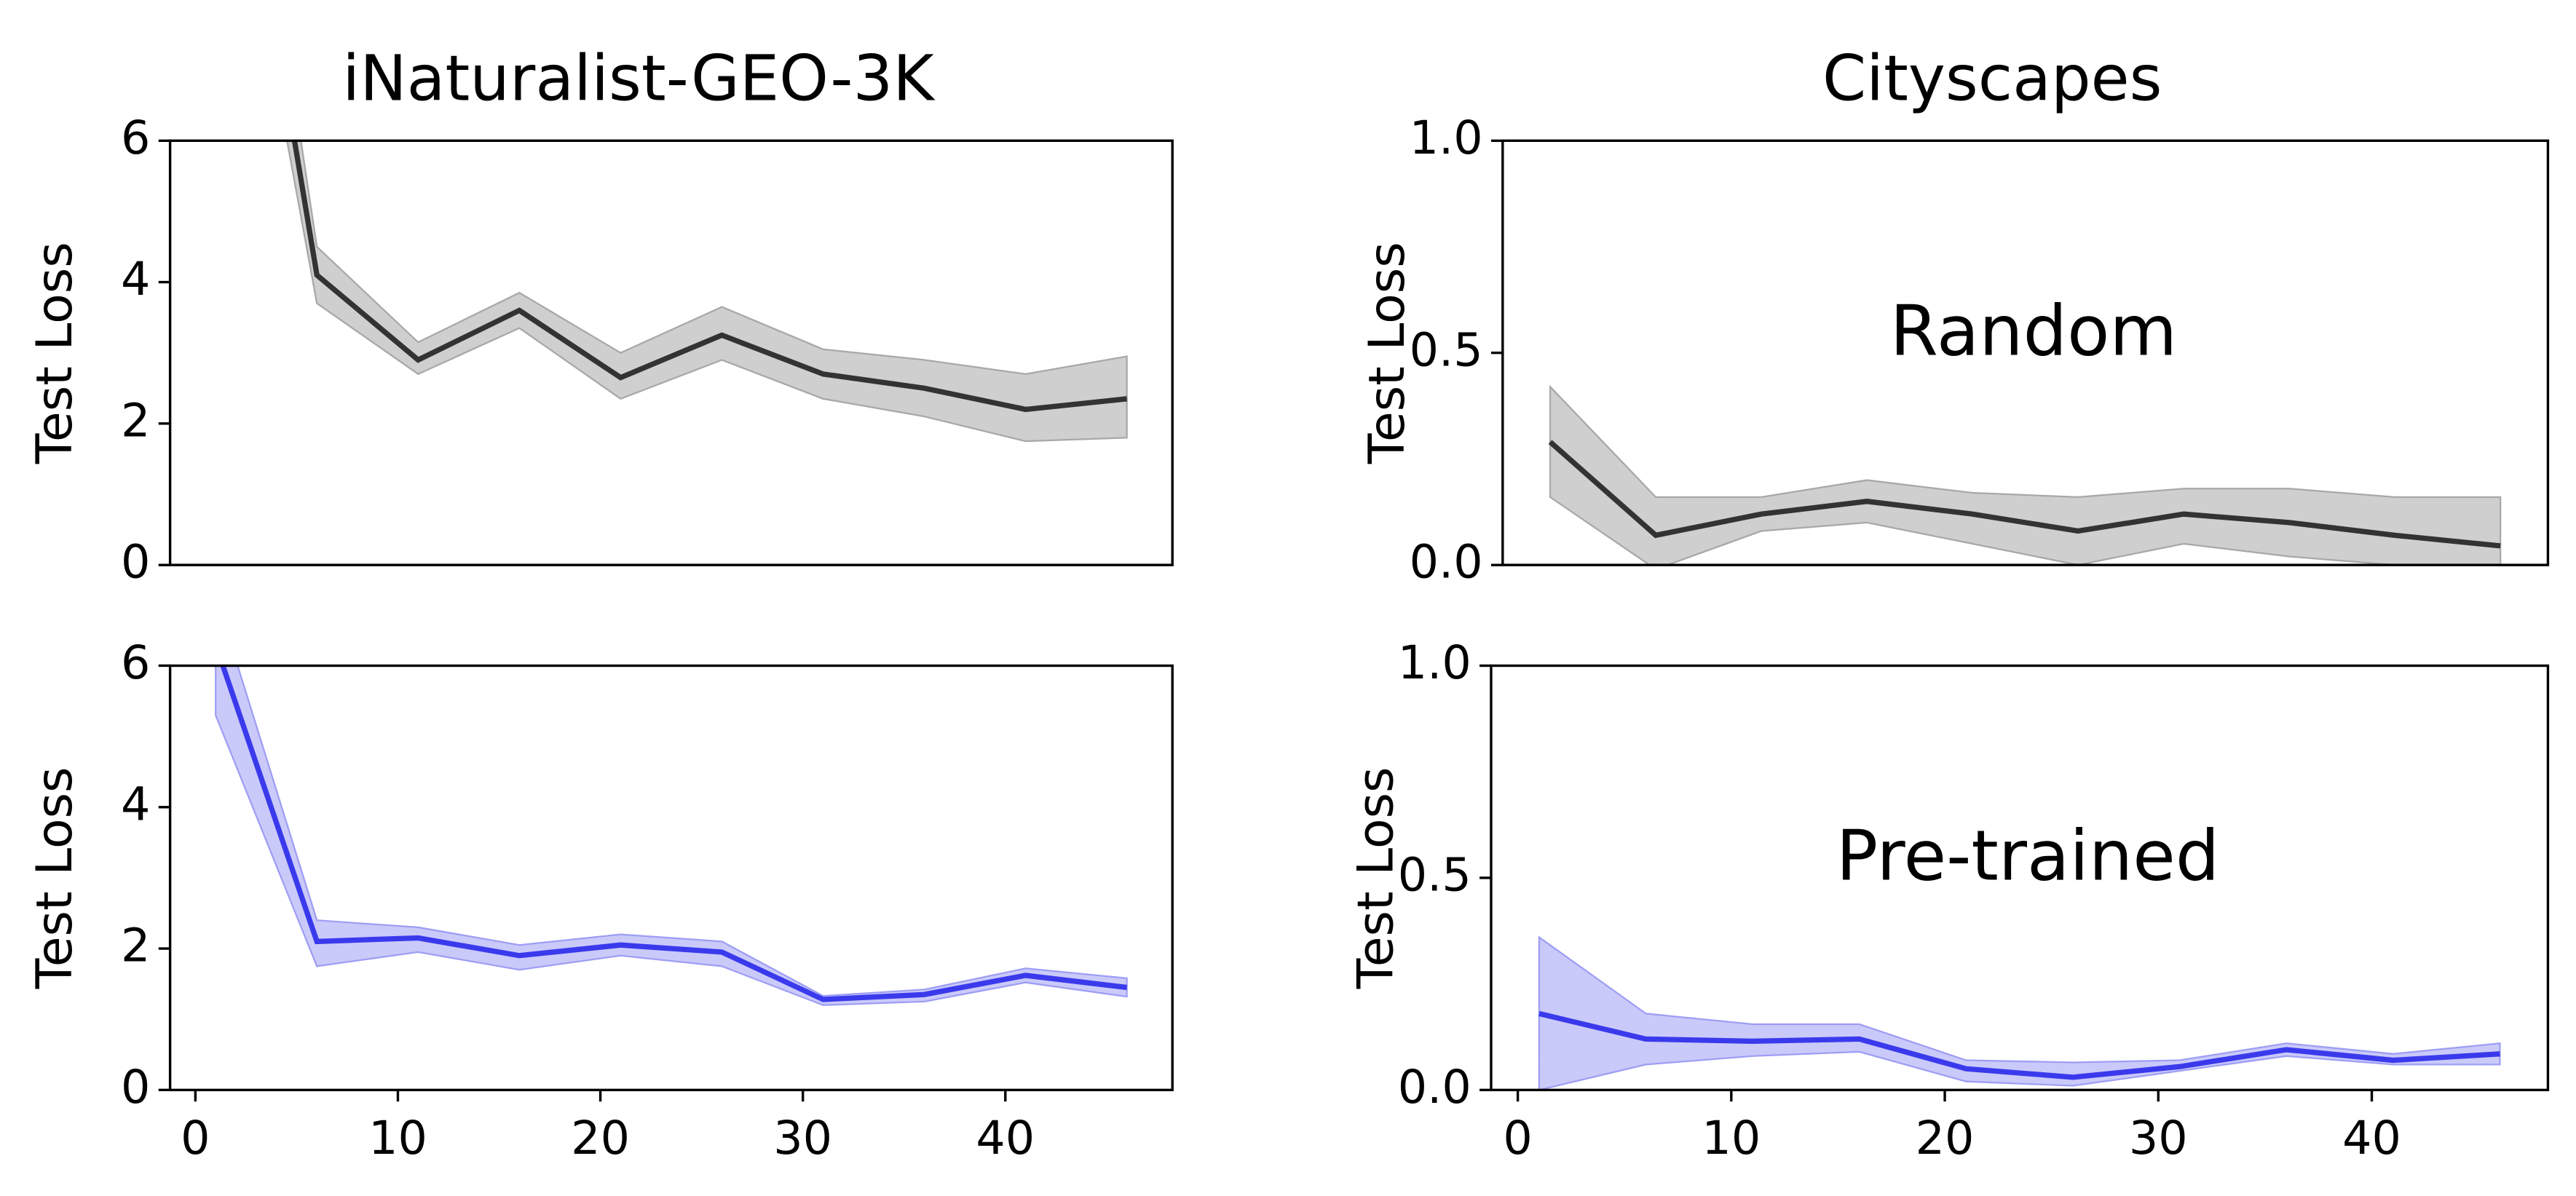 The width and height of the screenshot is (2576, 1196). What do you see at coordinates (639, 78) in the screenshot?
I see `chart-title: iNaturalist-GEO-3K` at bounding box center [639, 78].